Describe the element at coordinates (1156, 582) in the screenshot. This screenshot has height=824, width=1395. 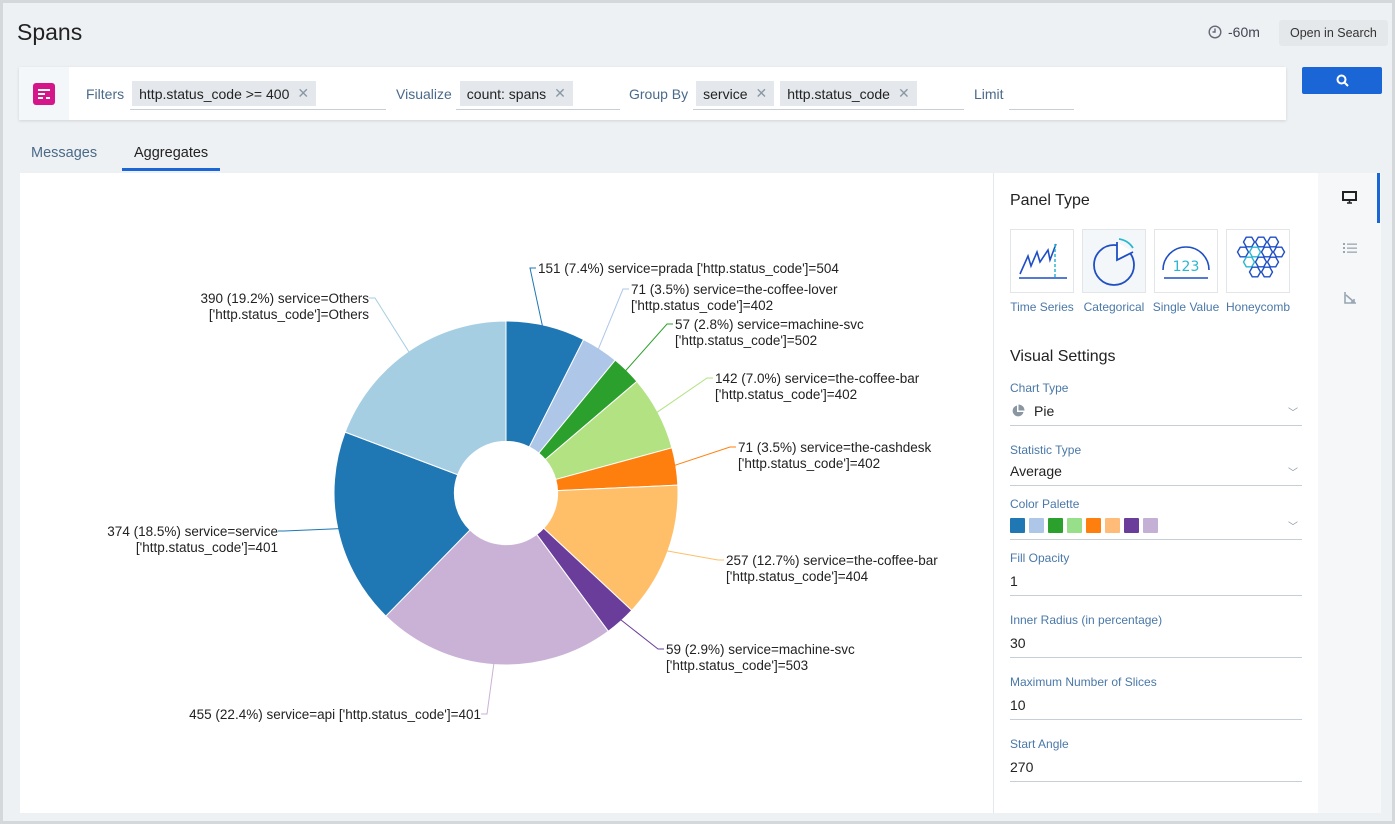
I see `fill-opacity-input: 1` at that location.